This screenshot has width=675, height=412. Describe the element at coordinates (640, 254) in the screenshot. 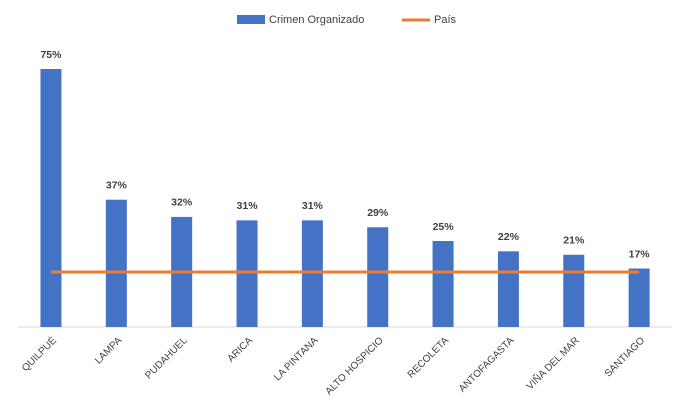

I see `data-label: 17%` at that location.